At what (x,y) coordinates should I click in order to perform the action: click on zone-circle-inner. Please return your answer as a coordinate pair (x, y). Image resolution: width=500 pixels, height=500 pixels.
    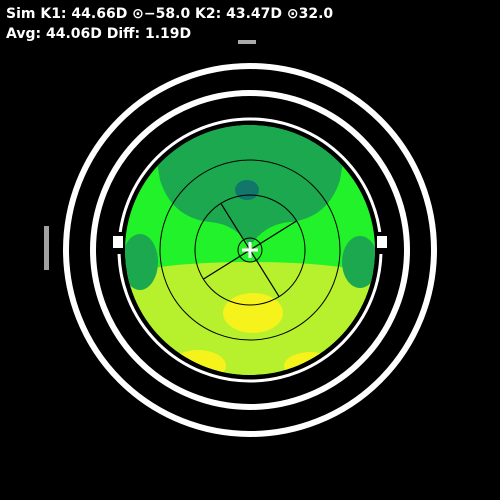
    Looking at the image, I should click on (250, 250).